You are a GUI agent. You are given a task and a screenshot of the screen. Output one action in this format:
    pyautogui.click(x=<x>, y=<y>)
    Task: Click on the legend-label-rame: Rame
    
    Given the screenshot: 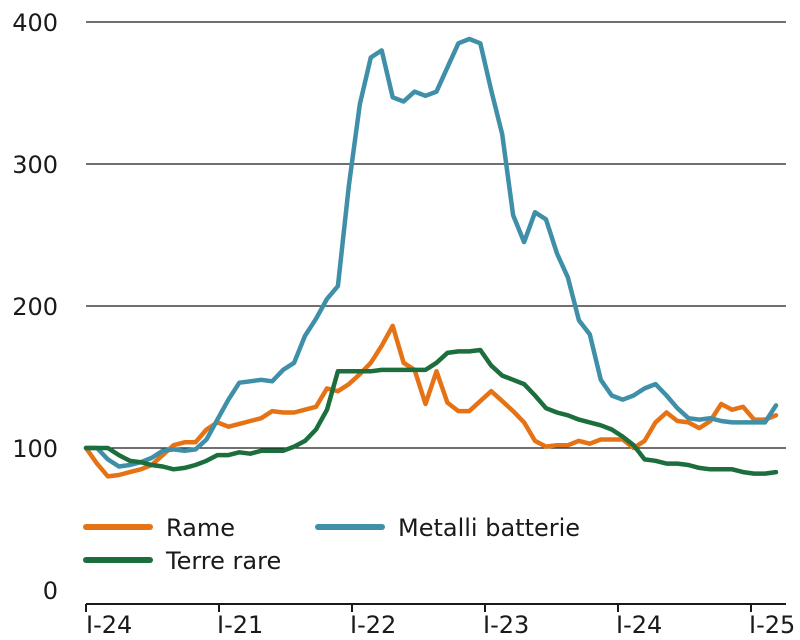 What is the action you would take?
    pyautogui.click(x=200, y=528)
    